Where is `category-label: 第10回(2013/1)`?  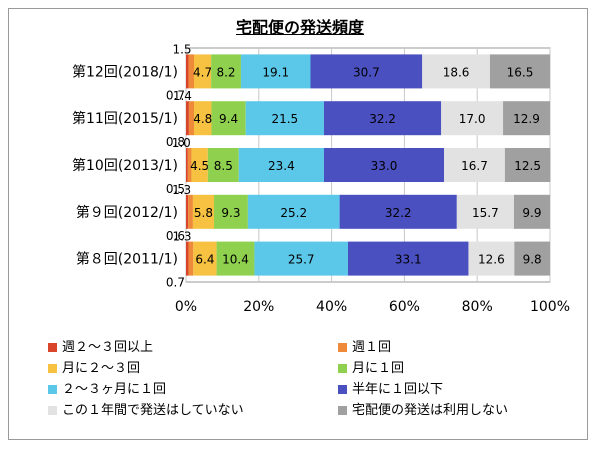
category-label: 第10回(2013/1) is located at coordinates (125, 165).